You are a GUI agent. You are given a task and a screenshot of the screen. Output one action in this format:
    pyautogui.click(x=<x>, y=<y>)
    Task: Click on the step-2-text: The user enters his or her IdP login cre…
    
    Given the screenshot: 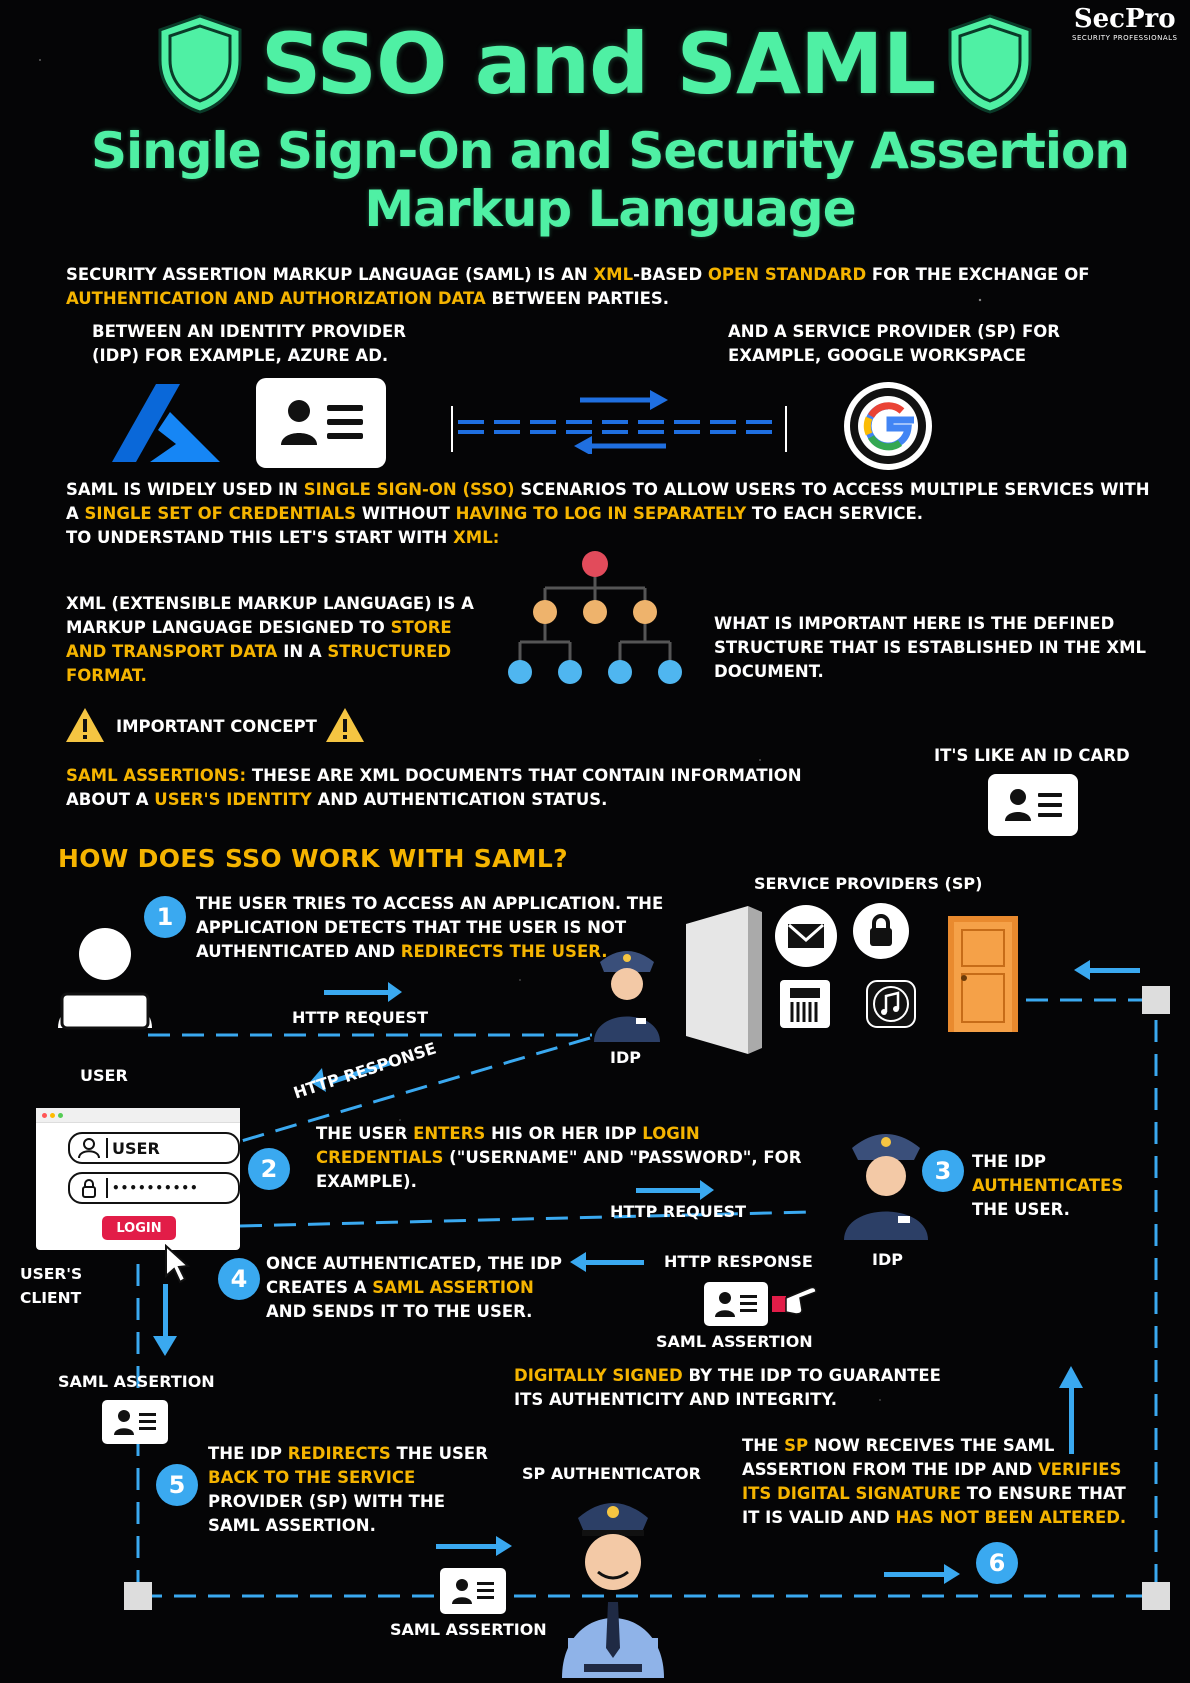 What is the action you would take?
    pyautogui.click(x=559, y=1157)
    